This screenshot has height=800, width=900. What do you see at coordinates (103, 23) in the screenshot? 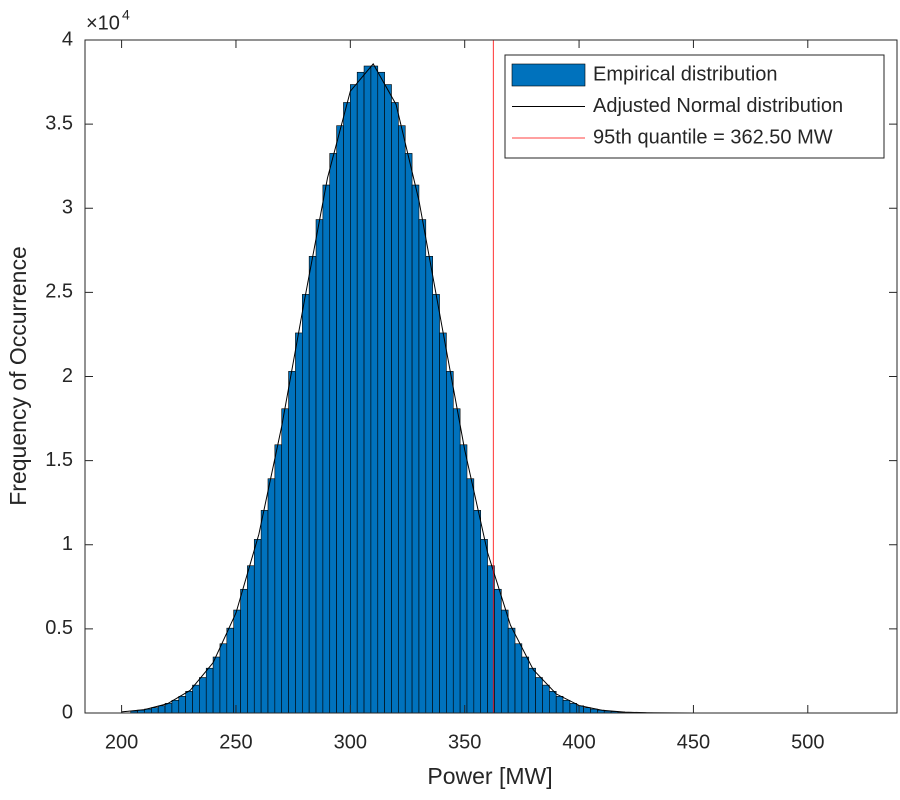
I see `y-multiplier: ×10` at bounding box center [103, 23].